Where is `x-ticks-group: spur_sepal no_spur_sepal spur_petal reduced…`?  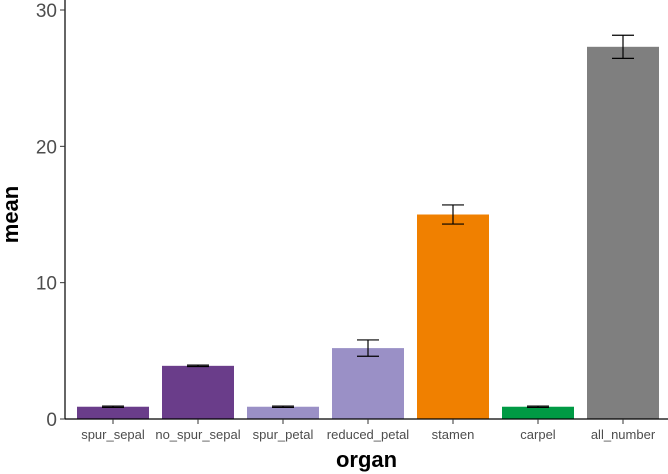
x-ticks-group: spur_sepal no_spur_sepal spur_petal reduced… is located at coordinates (368, 430).